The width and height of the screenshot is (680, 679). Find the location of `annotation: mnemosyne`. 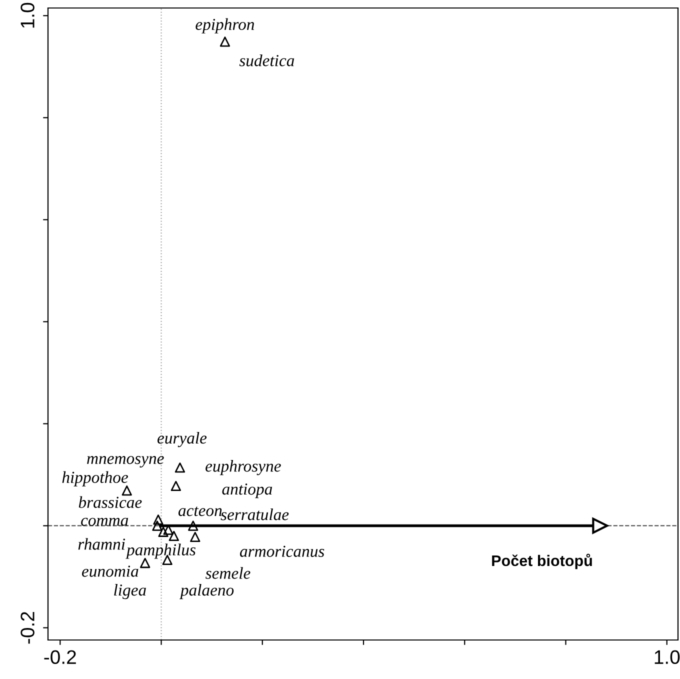

annotation: mnemosyne is located at coordinates (125, 462).